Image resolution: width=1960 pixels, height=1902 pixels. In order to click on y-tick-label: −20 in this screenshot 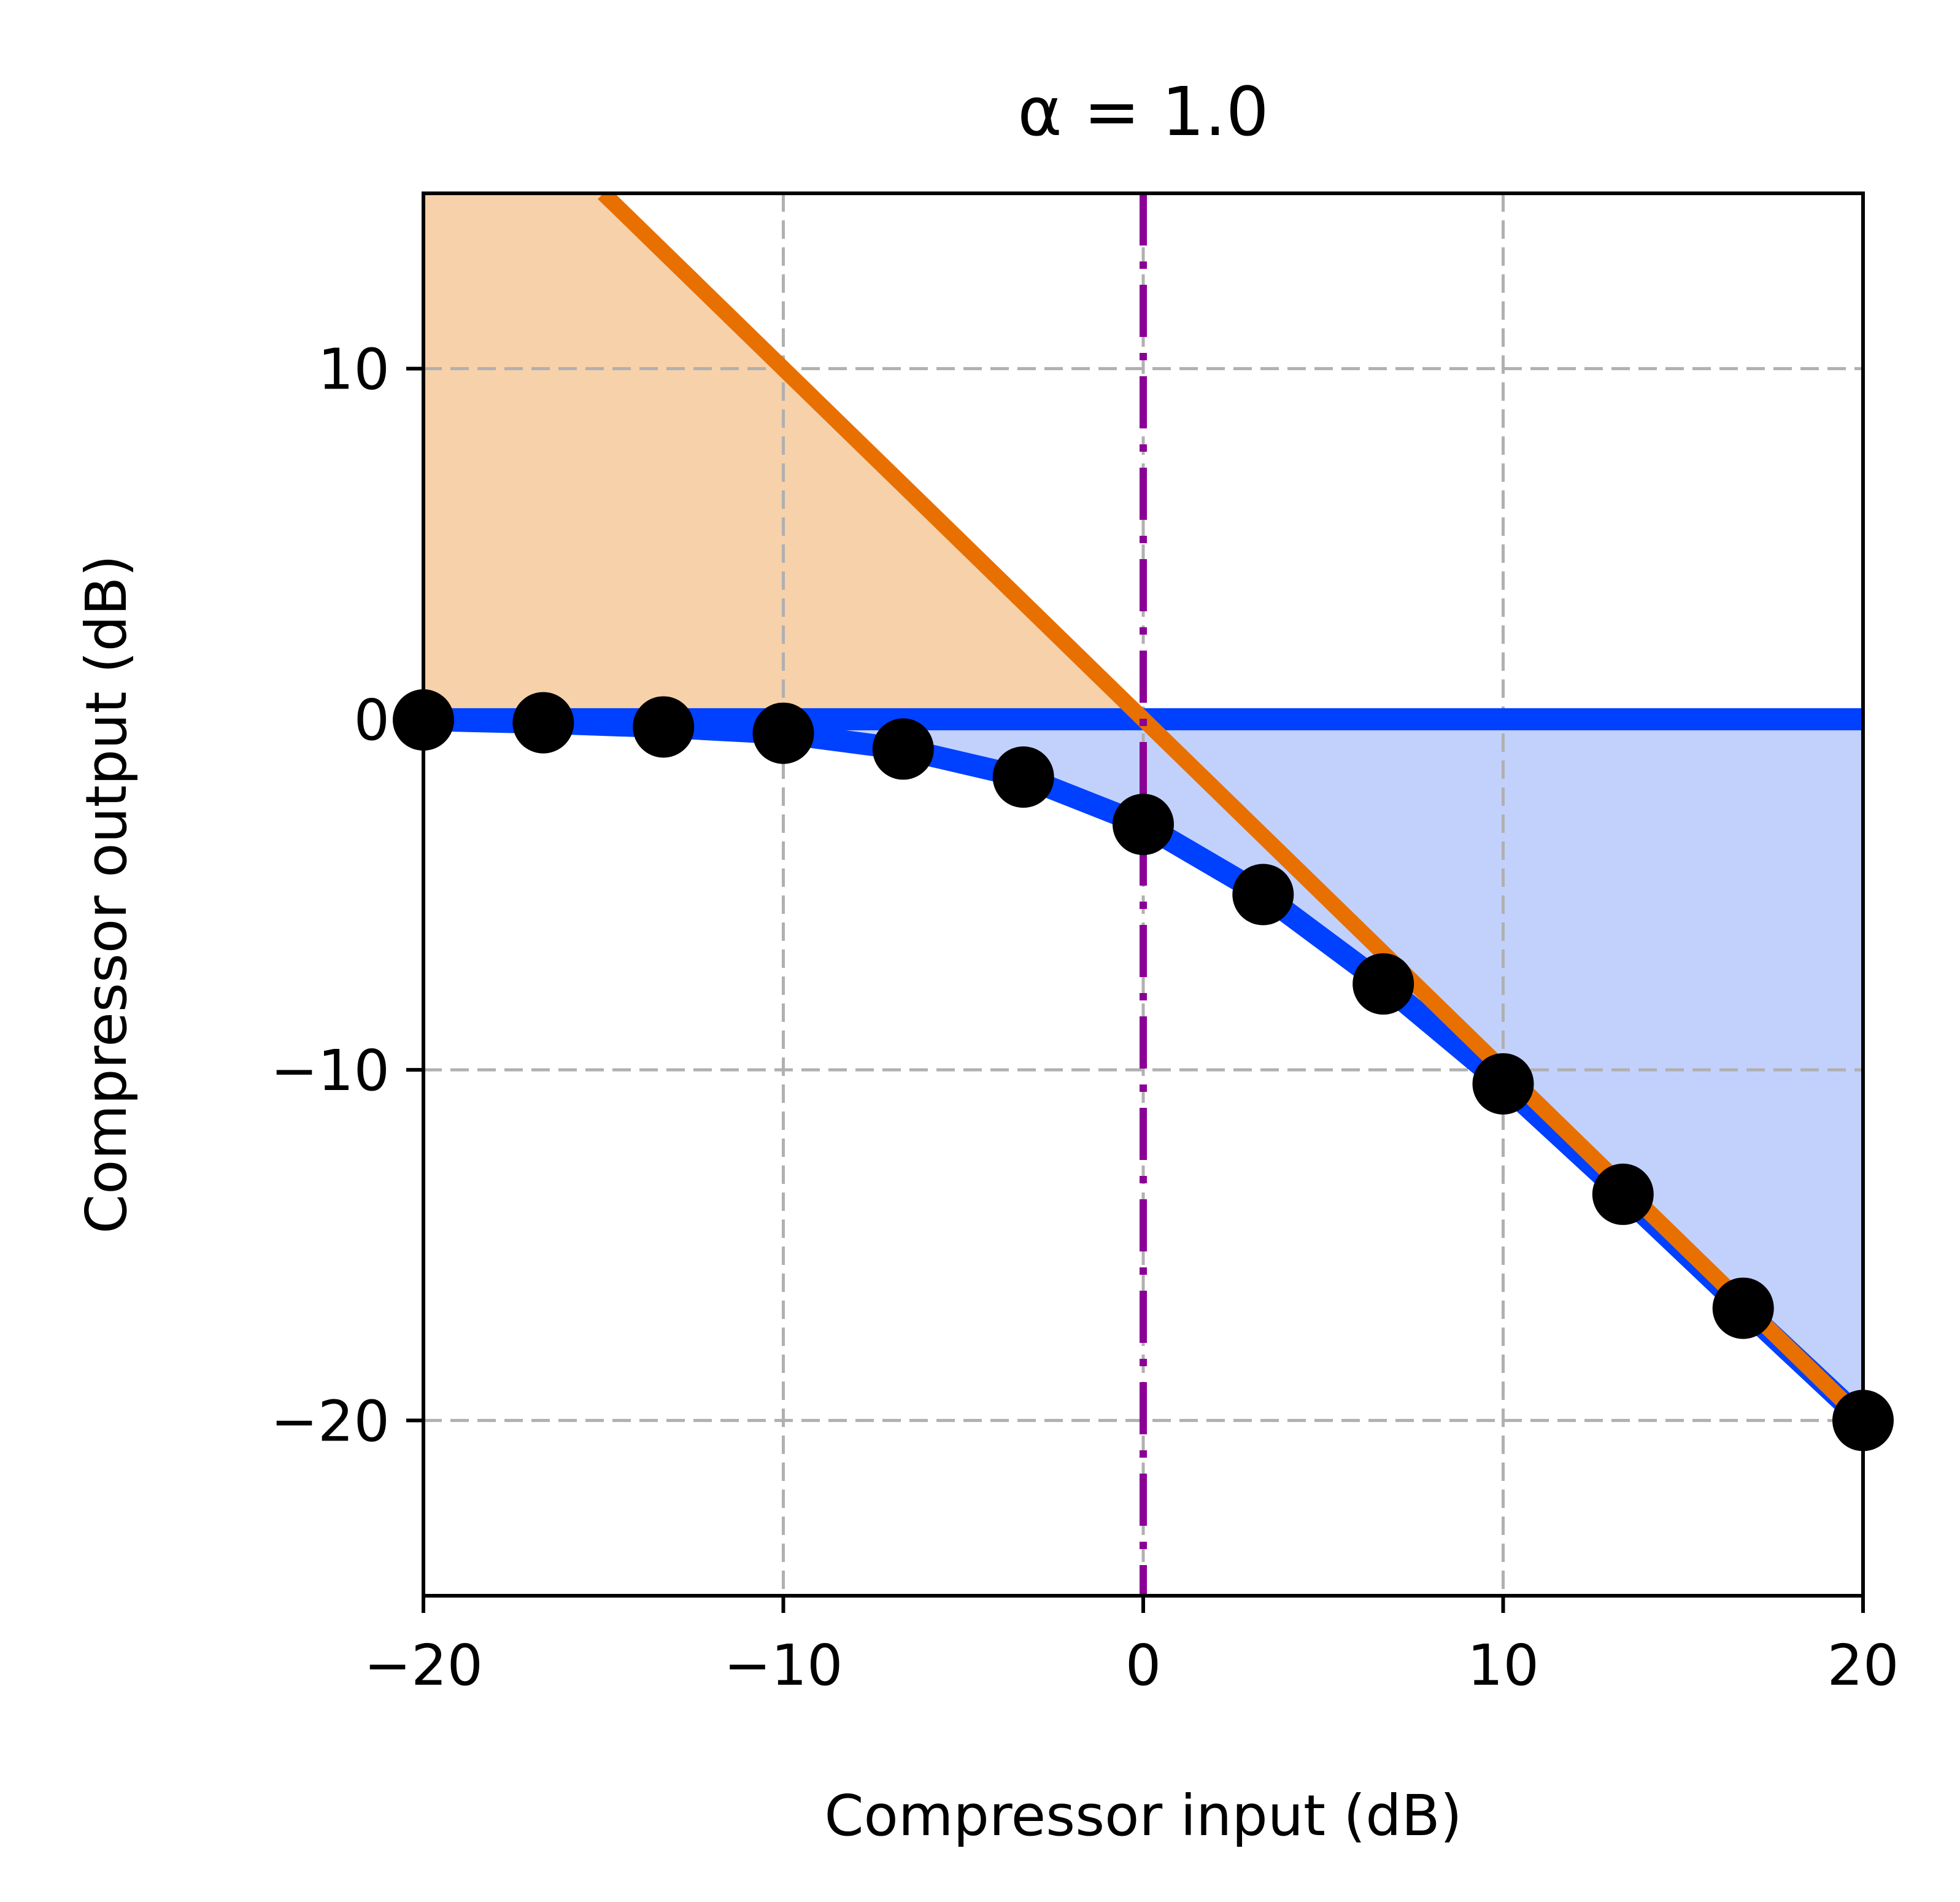, I will do `click(330, 1421)`.